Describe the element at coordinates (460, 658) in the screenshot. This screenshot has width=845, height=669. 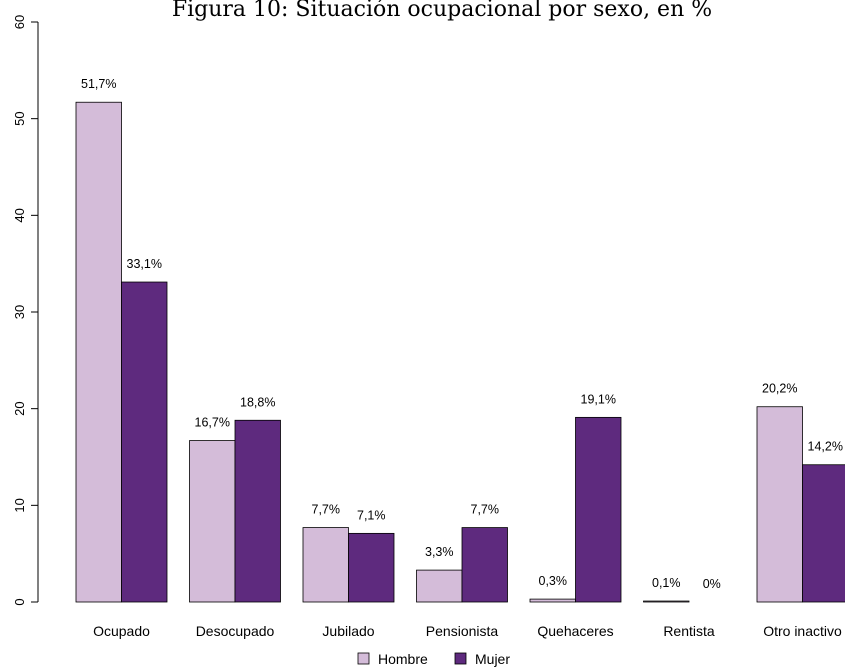
I see `legend-swatch-mujer` at that location.